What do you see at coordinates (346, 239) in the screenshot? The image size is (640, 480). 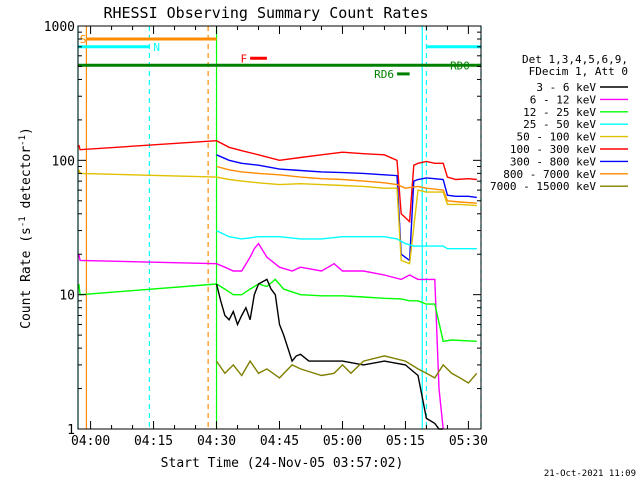 I see `series-line-25-50-kev` at bounding box center [346, 239].